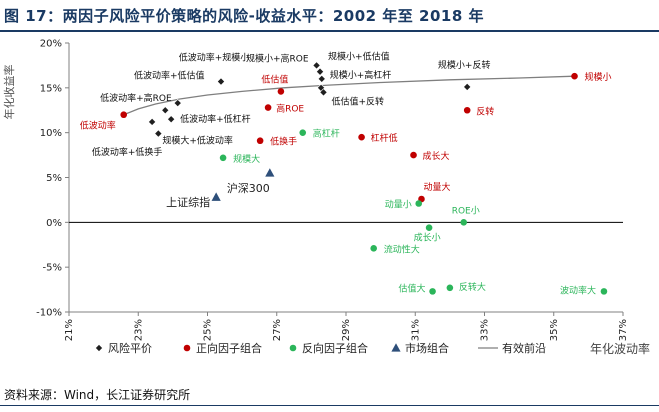 The width and height of the screenshot is (659, 412). What do you see at coordinates (372, 348) in the screenshot?
I see `chart-legend: 风险平价 正向因子组合 反向因子组合 市场组合 有效前沿 年化波动率` at bounding box center [372, 348].